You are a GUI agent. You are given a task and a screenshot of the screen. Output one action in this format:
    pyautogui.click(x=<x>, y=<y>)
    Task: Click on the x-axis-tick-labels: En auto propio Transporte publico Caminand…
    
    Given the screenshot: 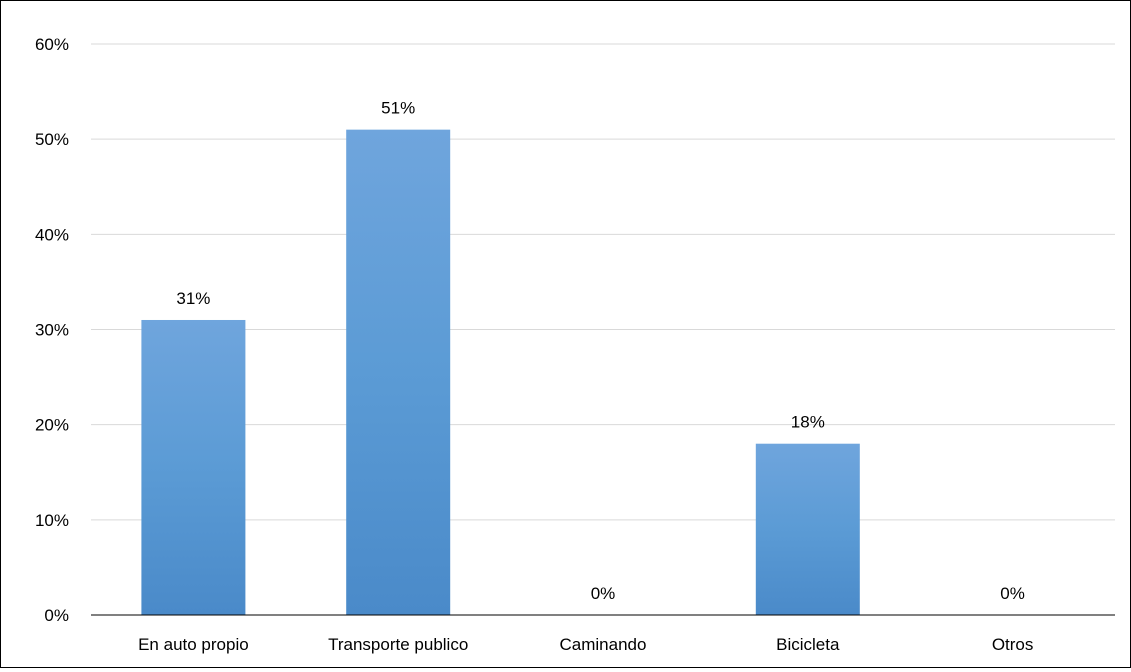 What is the action you would take?
    pyautogui.click(x=585, y=644)
    